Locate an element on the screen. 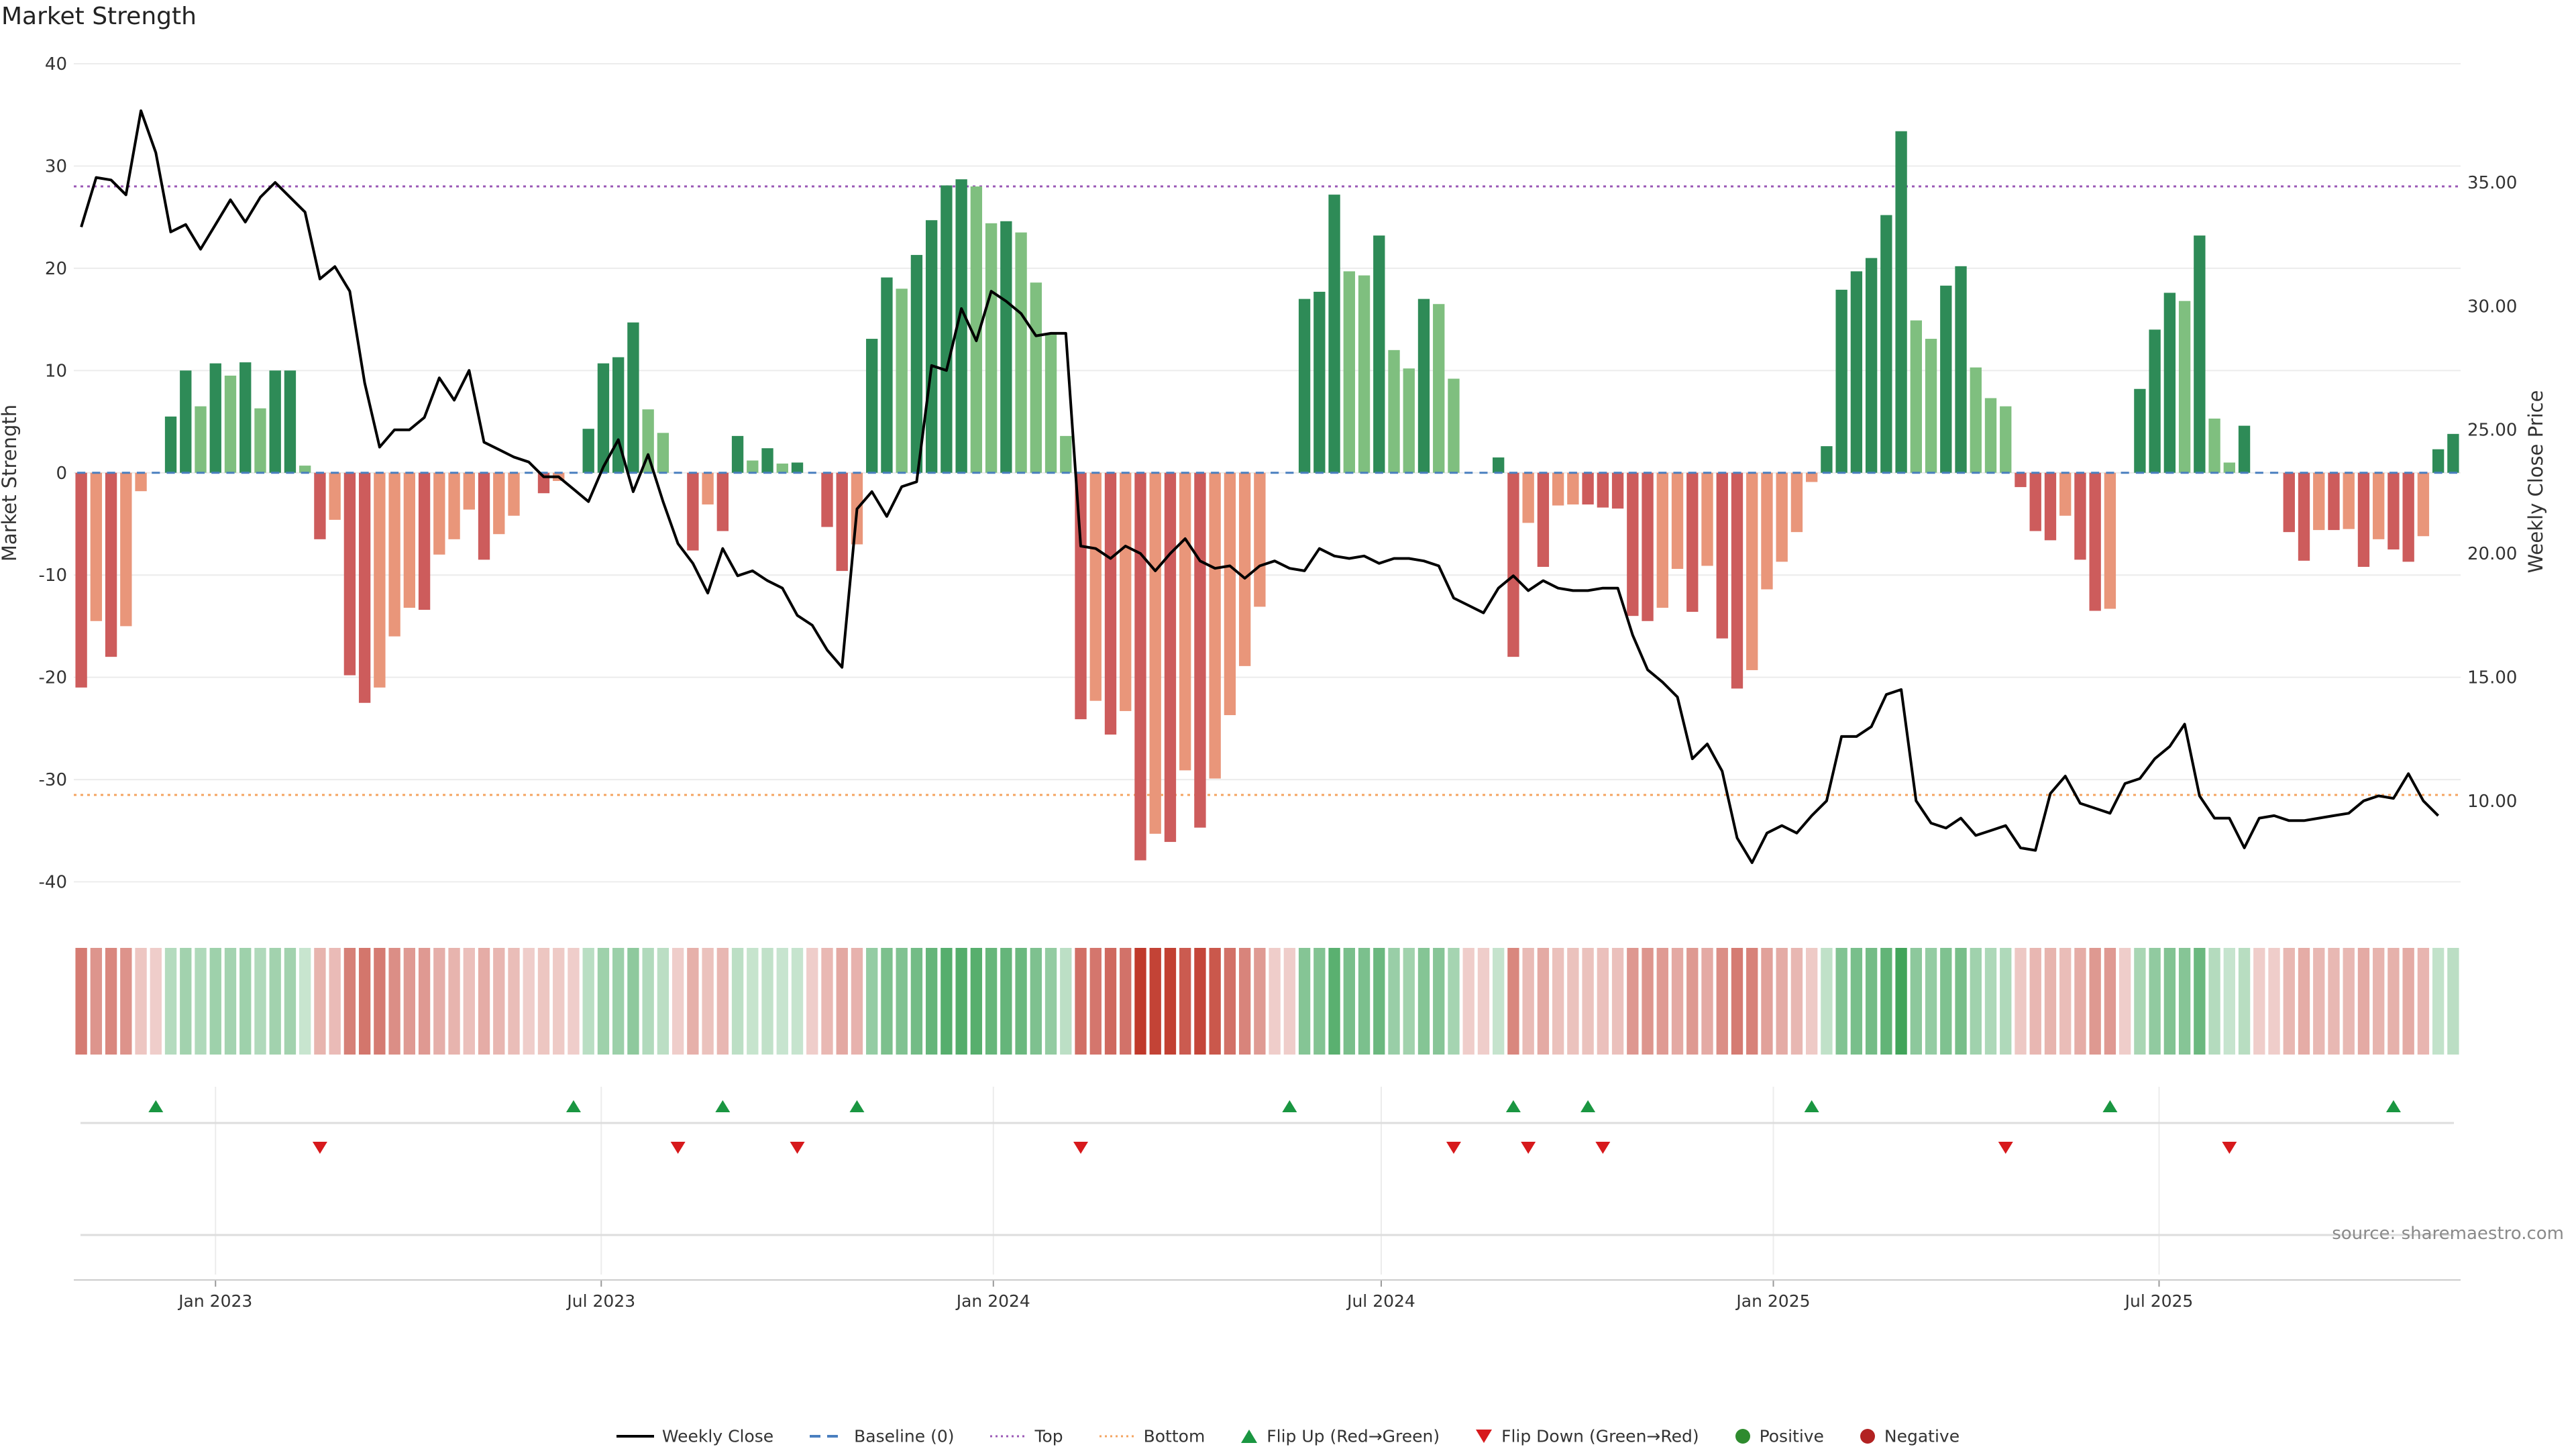  triangle-up-icon is located at coordinates (1249, 1436).